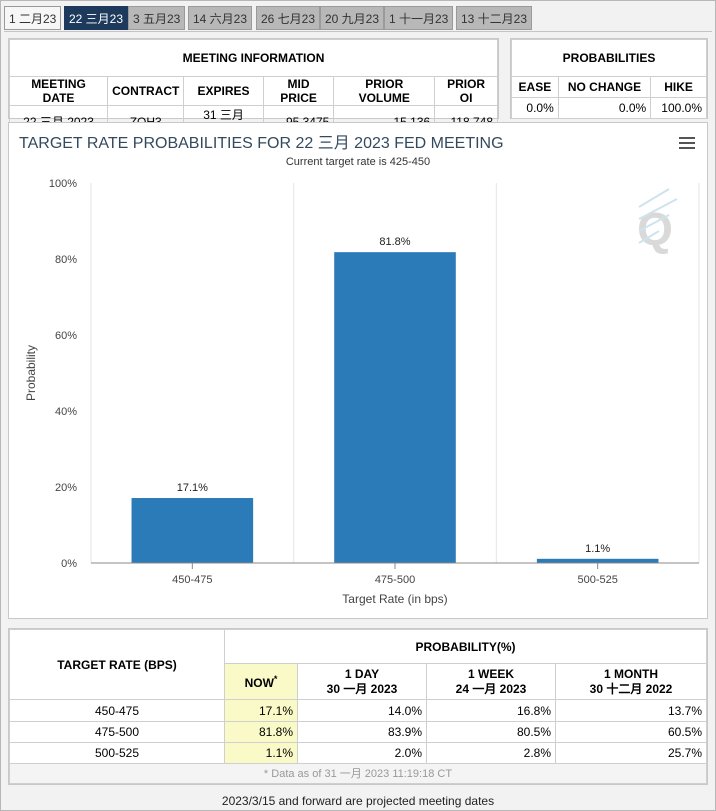 Image resolution: width=716 pixels, height=811 pixels. What do you see at coordinates (494, 18) in the screenshot?
I see `tab-8: 13 十二月23` at bounding box center [494, 18].